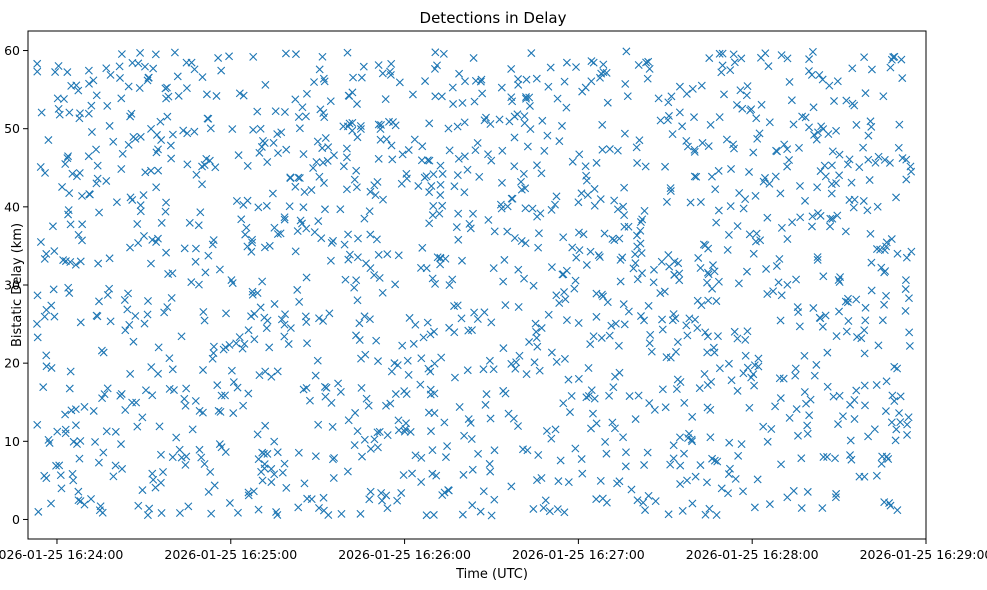 This screenshot has width=987, height=590. Describe the element at coordinates (752, 554) in the screenshot. I see `x-tick-label: 2026-01-25 16:28:00` at that location.